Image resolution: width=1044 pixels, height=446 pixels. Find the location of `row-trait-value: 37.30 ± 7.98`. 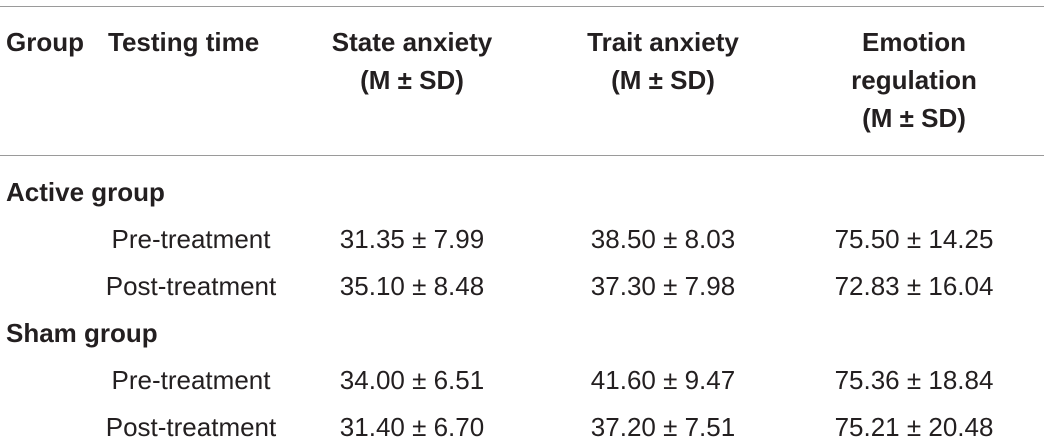

row-trait-value: 37.30 ± 7.98 is located at coordinates (663, 286).